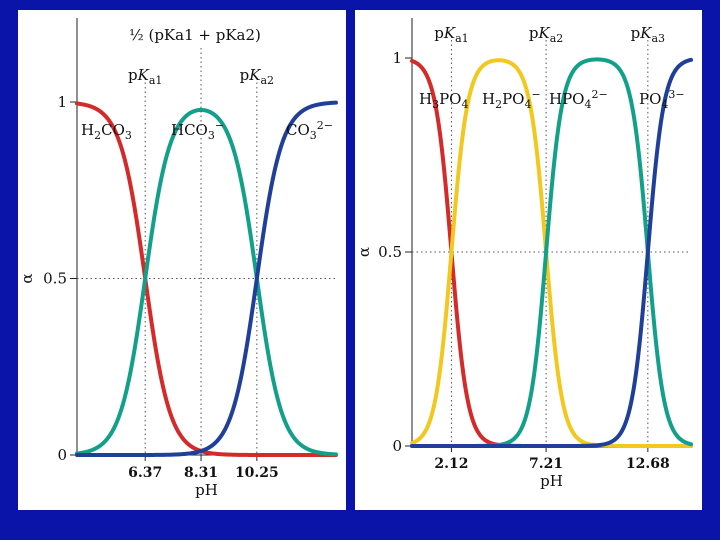 This screenshot has width=720, height=540. What do you see at coordinates (206, 490) in the screenshot?
I see `carbonate-xlabel: pH` at bounding box center [206, 490].